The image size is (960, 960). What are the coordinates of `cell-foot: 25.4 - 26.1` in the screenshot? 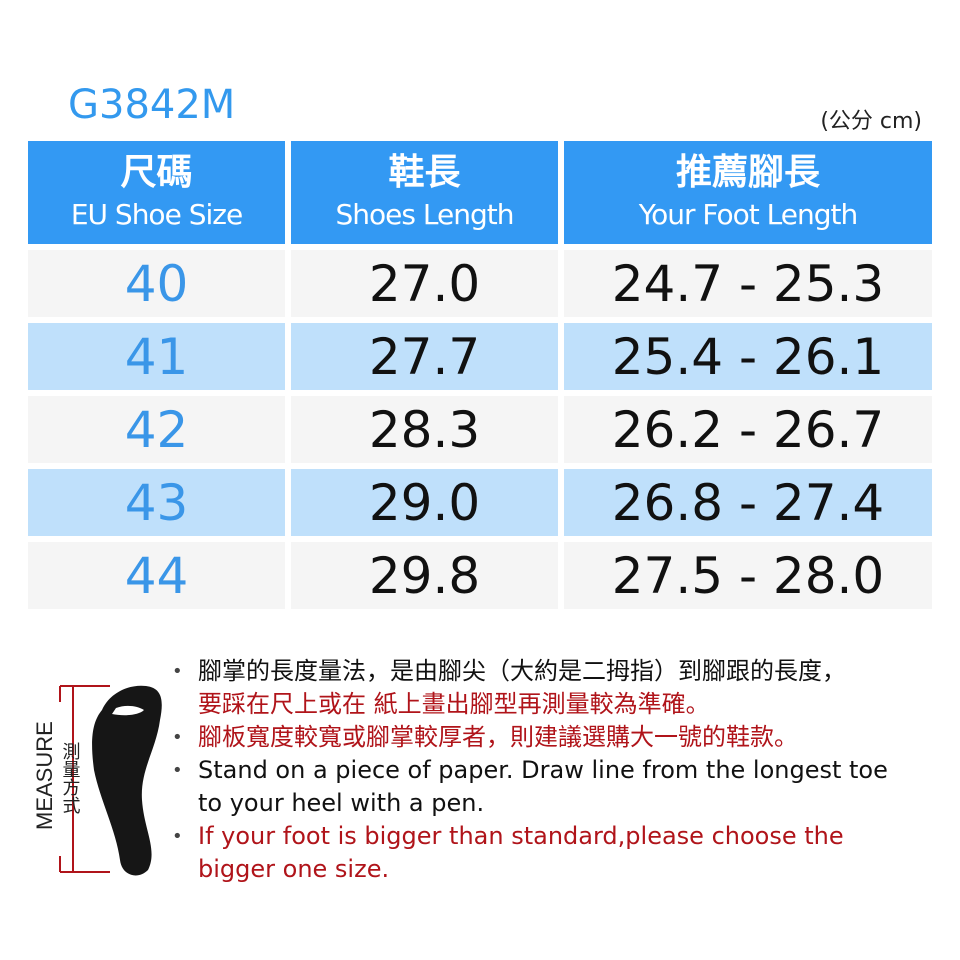 It's located at (748, 356).